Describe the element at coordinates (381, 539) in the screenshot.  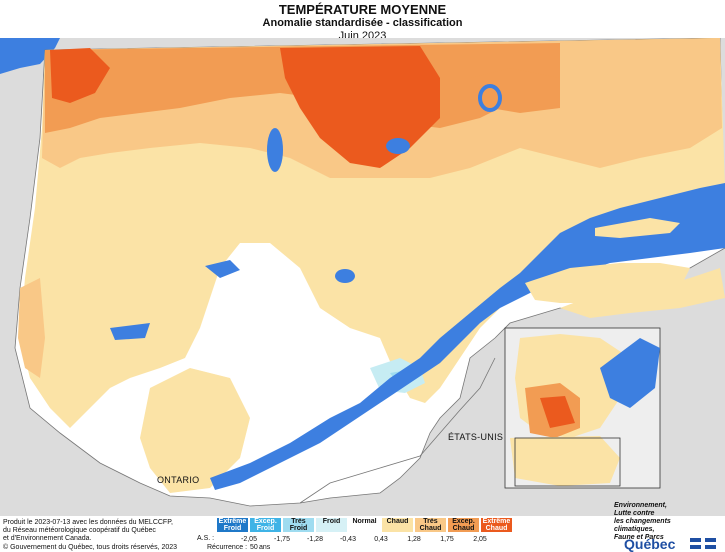
I see `legend-threshold: 0,43` at that location.